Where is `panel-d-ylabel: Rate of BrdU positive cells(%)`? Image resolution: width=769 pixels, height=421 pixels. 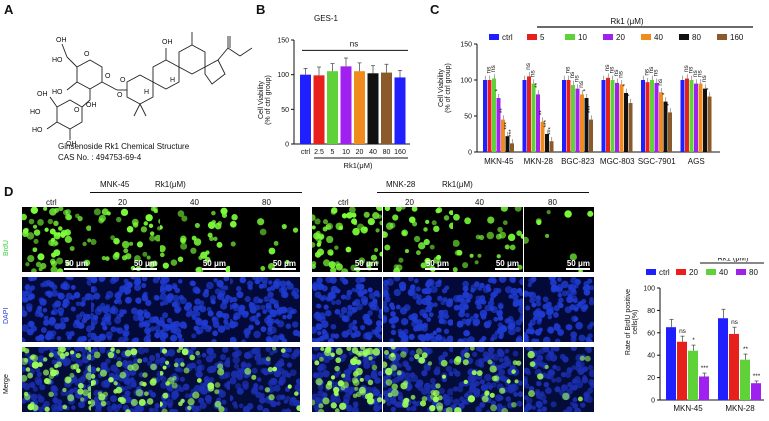 panel-d-ylabel: Rate of BrdU positive cells(%) is located at coordinates (632, 322).